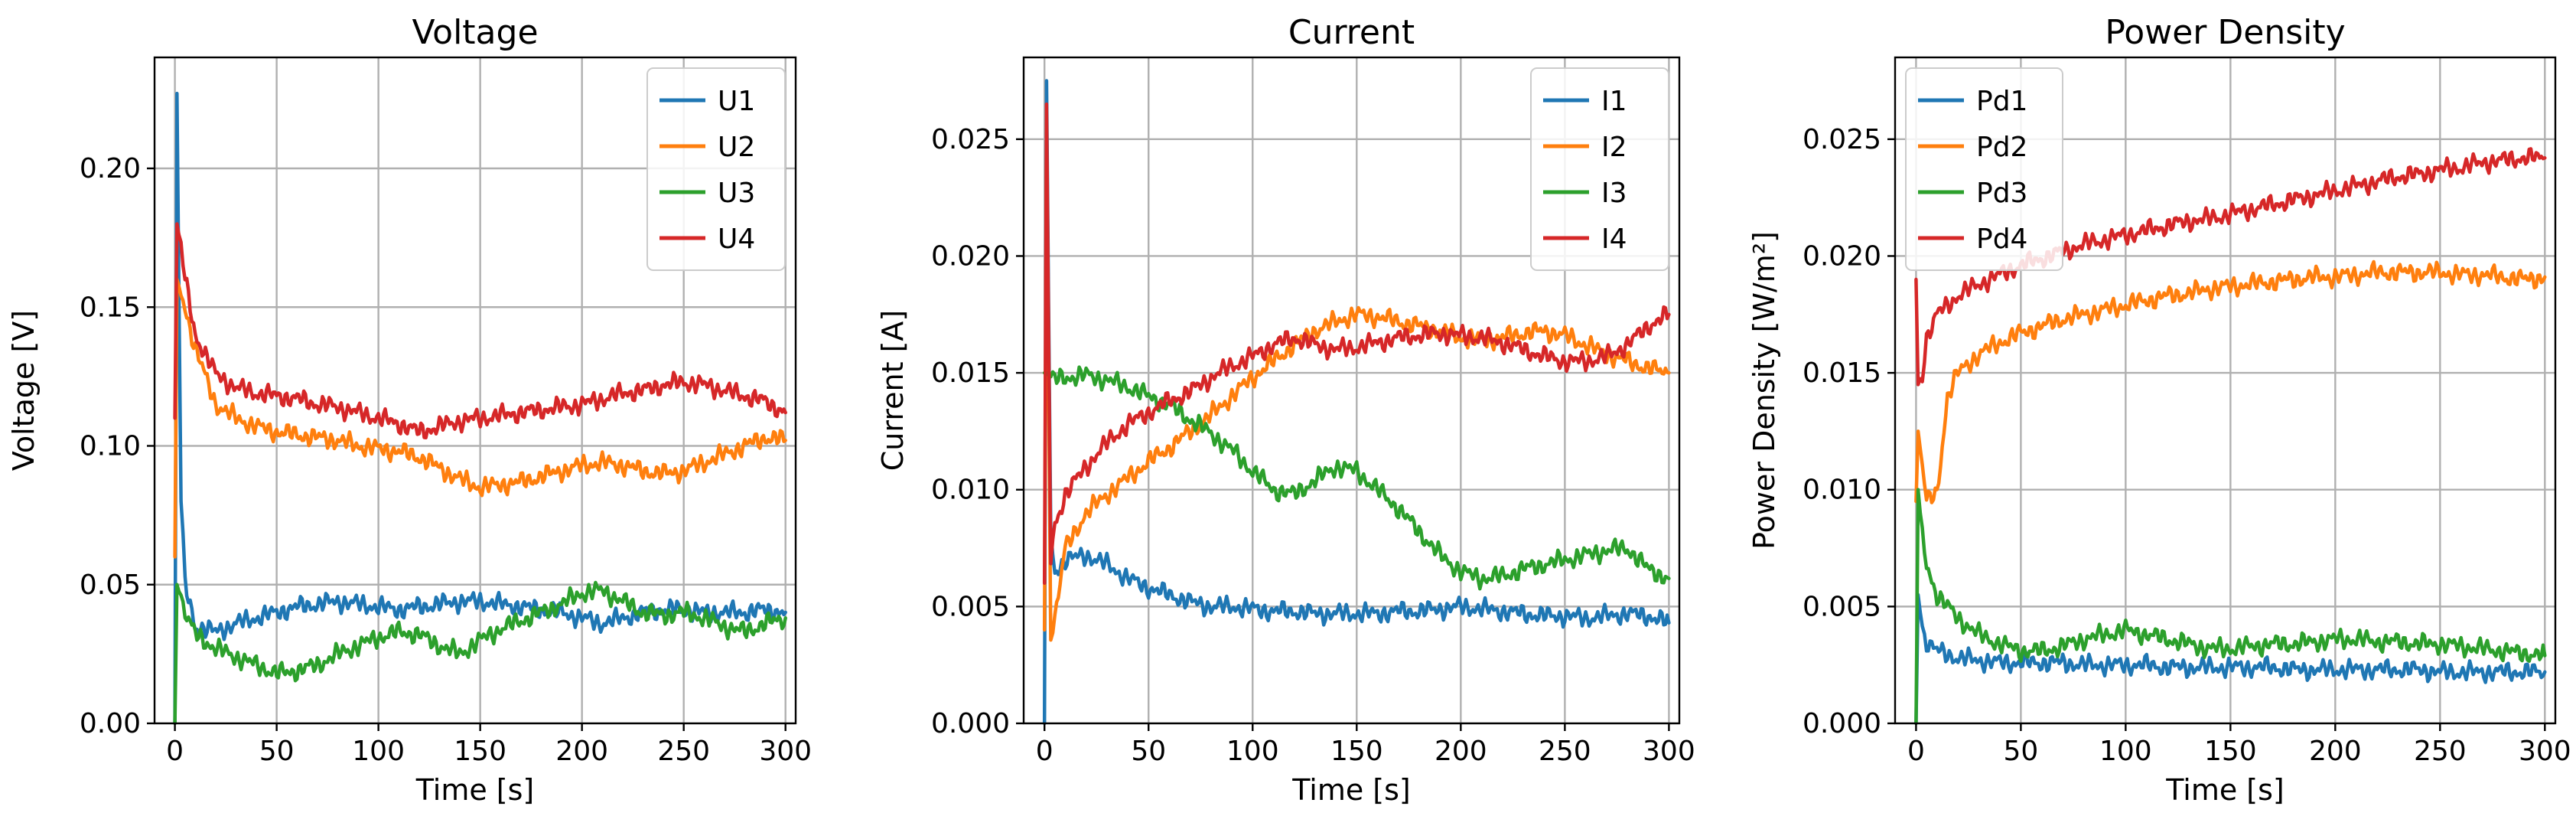 Image resolution: width=2576 pixels, height=829 pixels. Describe the element at coordinates (1352, 32) in the screenshot. I see `chart-title: Current` at that location.